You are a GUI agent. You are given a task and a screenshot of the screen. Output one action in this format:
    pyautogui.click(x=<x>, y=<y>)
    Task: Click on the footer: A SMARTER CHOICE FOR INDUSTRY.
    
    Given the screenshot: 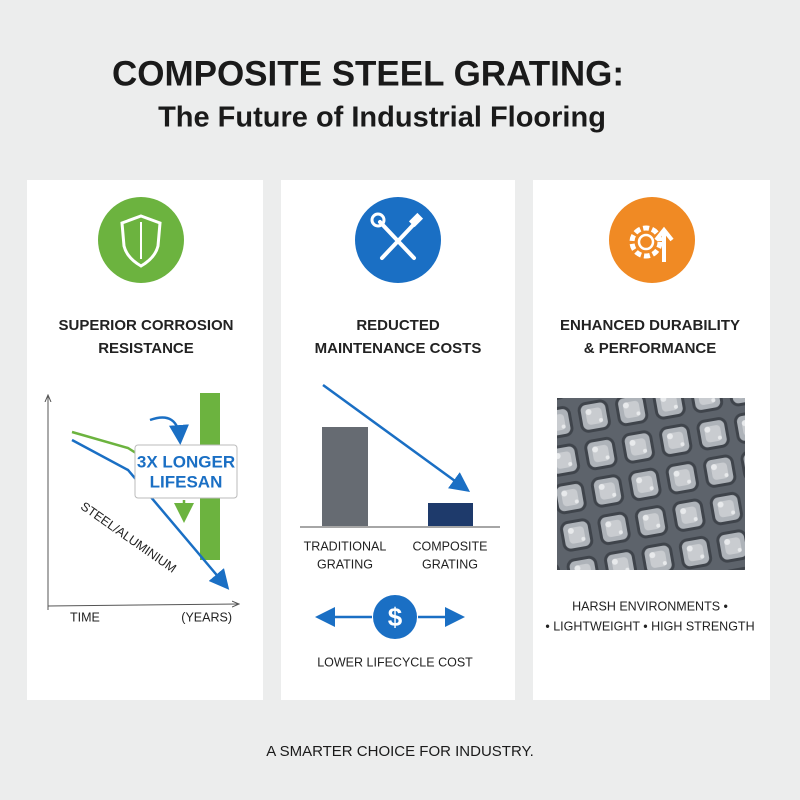 What is the action you would take?
    pyautogui.click(x=400, y=751)
    